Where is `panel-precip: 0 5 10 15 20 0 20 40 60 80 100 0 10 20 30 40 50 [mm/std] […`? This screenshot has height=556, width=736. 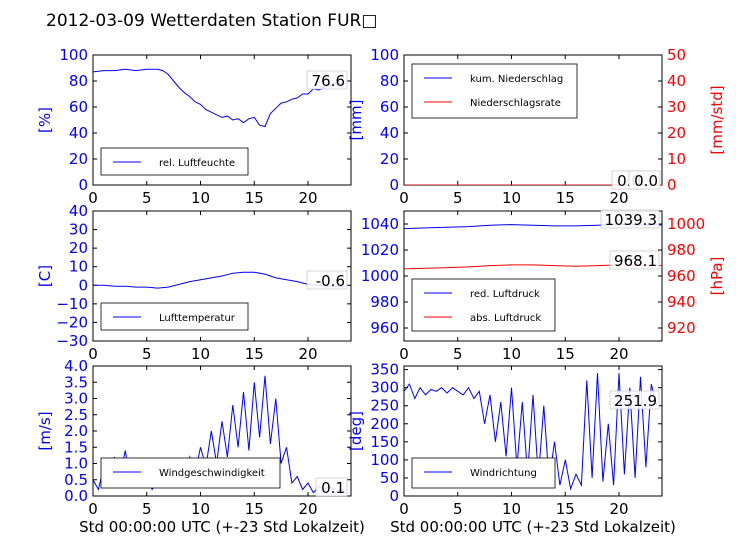
panel-precip: 0 5 10 15 20 0 20 40 60 80 100 0 10 20 30 40 50 [mm/std] [… is located at coordinates (536, 126).